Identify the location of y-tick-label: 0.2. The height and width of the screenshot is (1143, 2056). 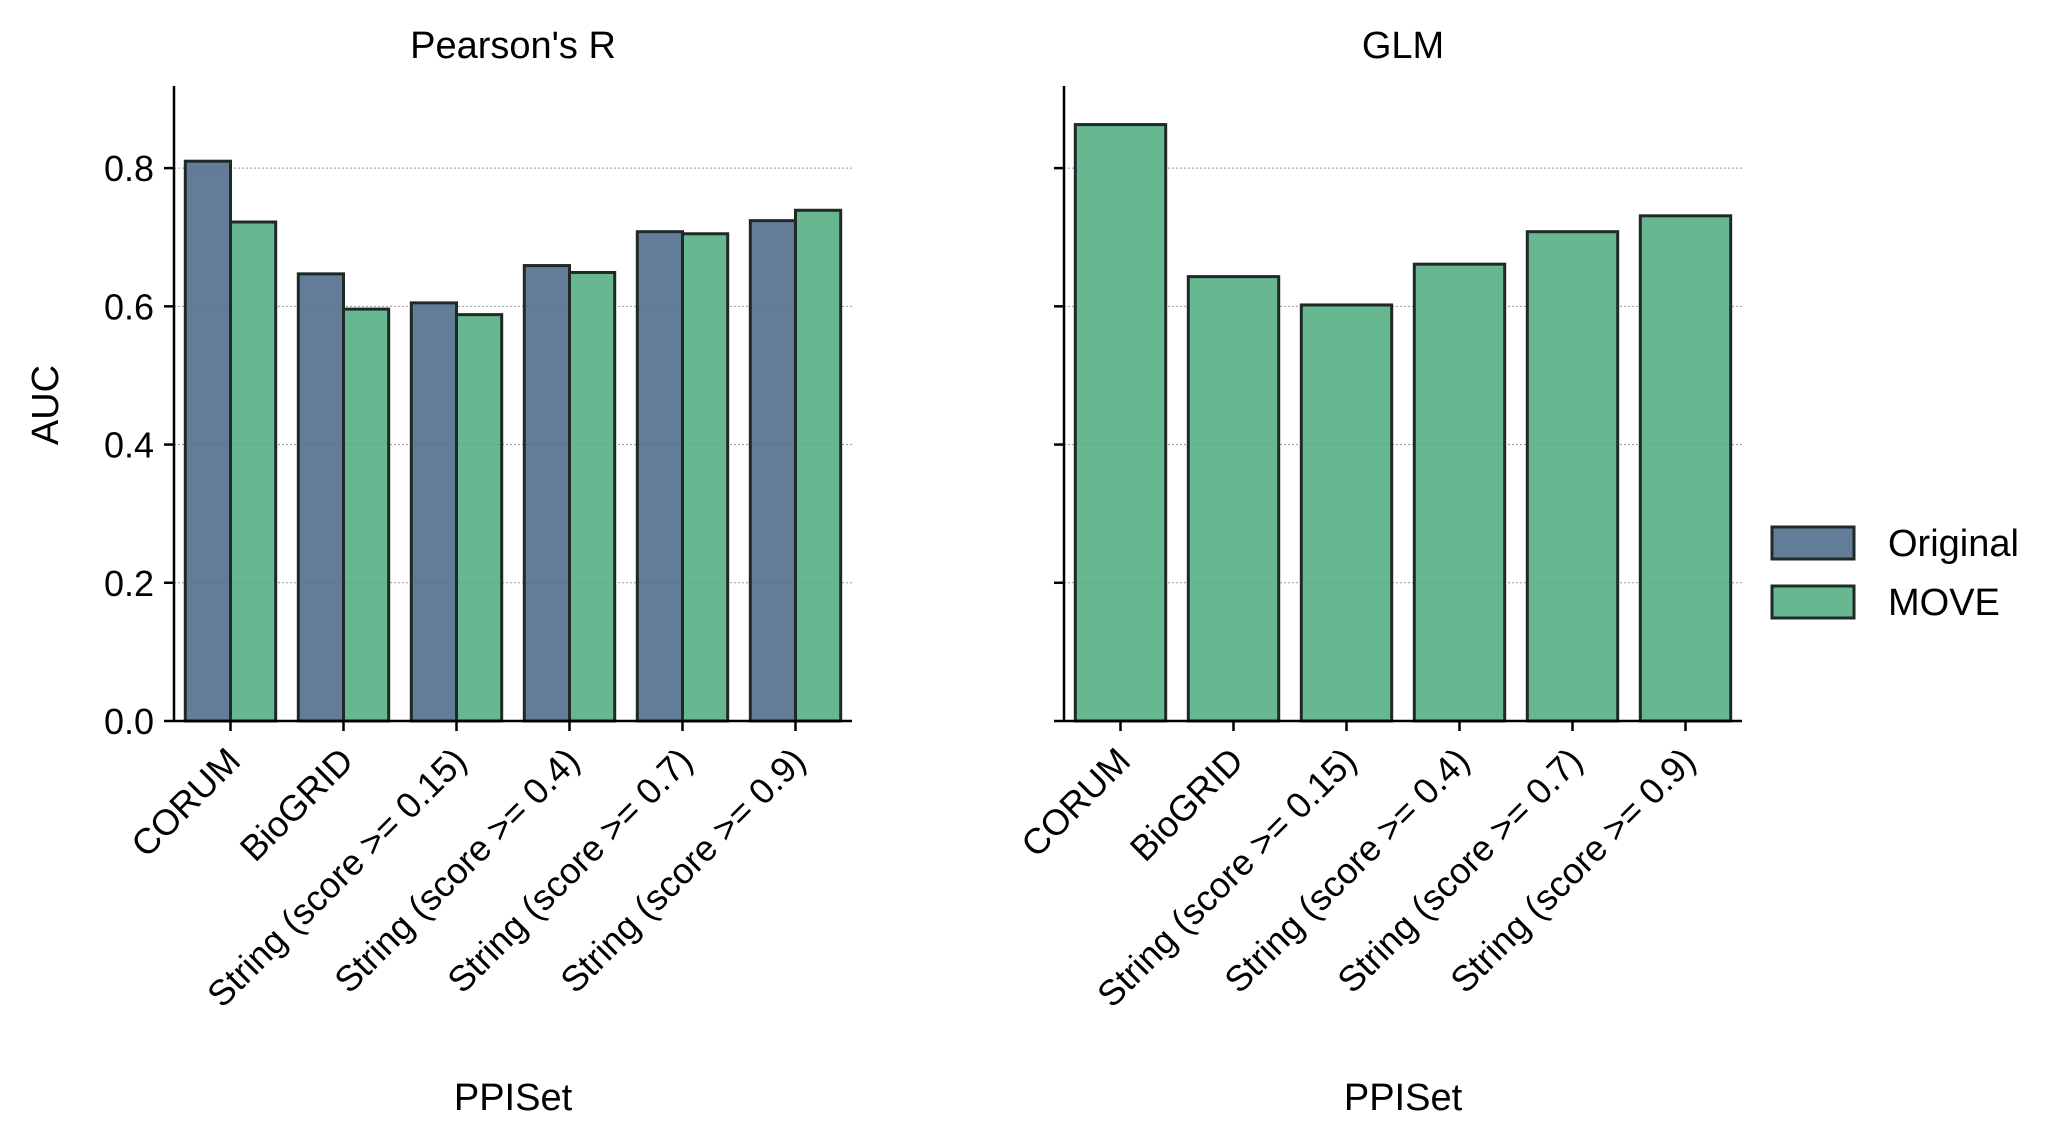
(129, 583).